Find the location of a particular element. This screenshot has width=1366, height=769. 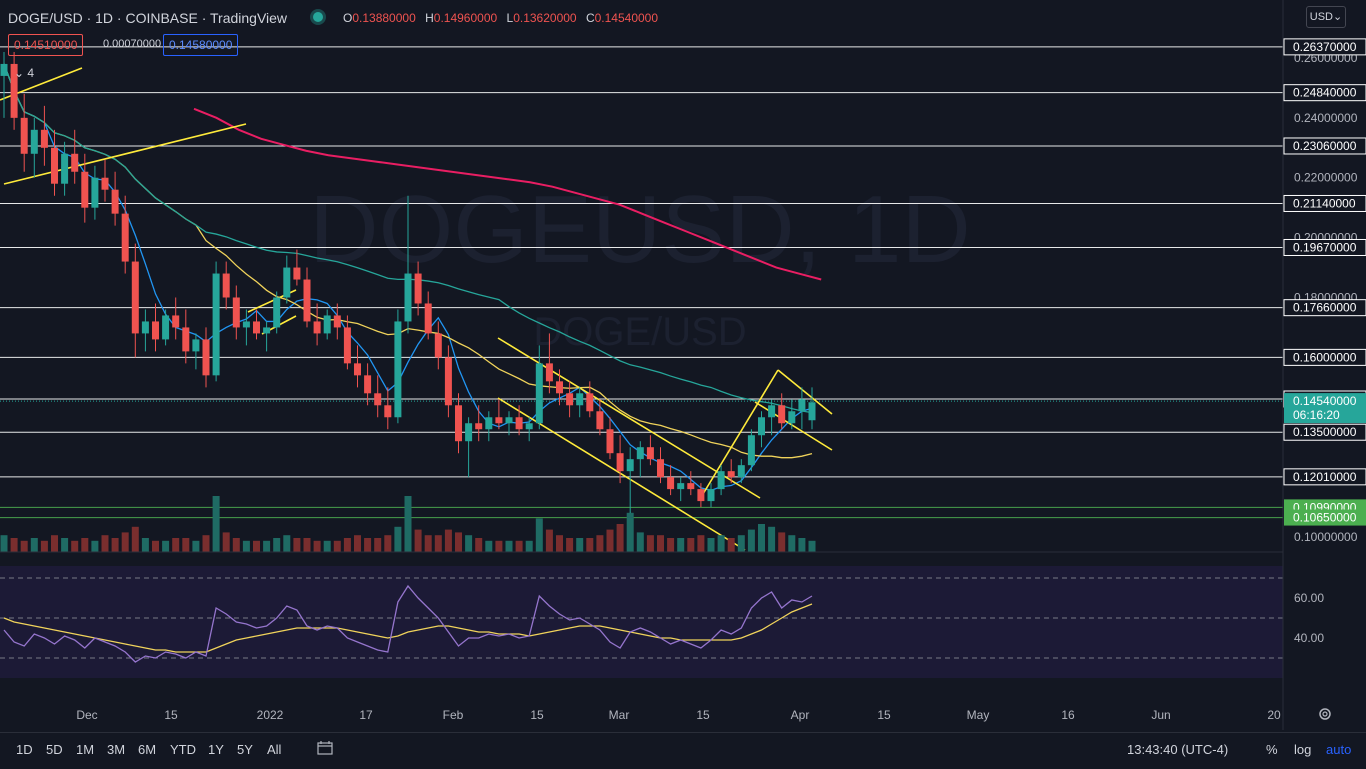

timeframe-5y: 5Y is located at coordinates (245, 749).